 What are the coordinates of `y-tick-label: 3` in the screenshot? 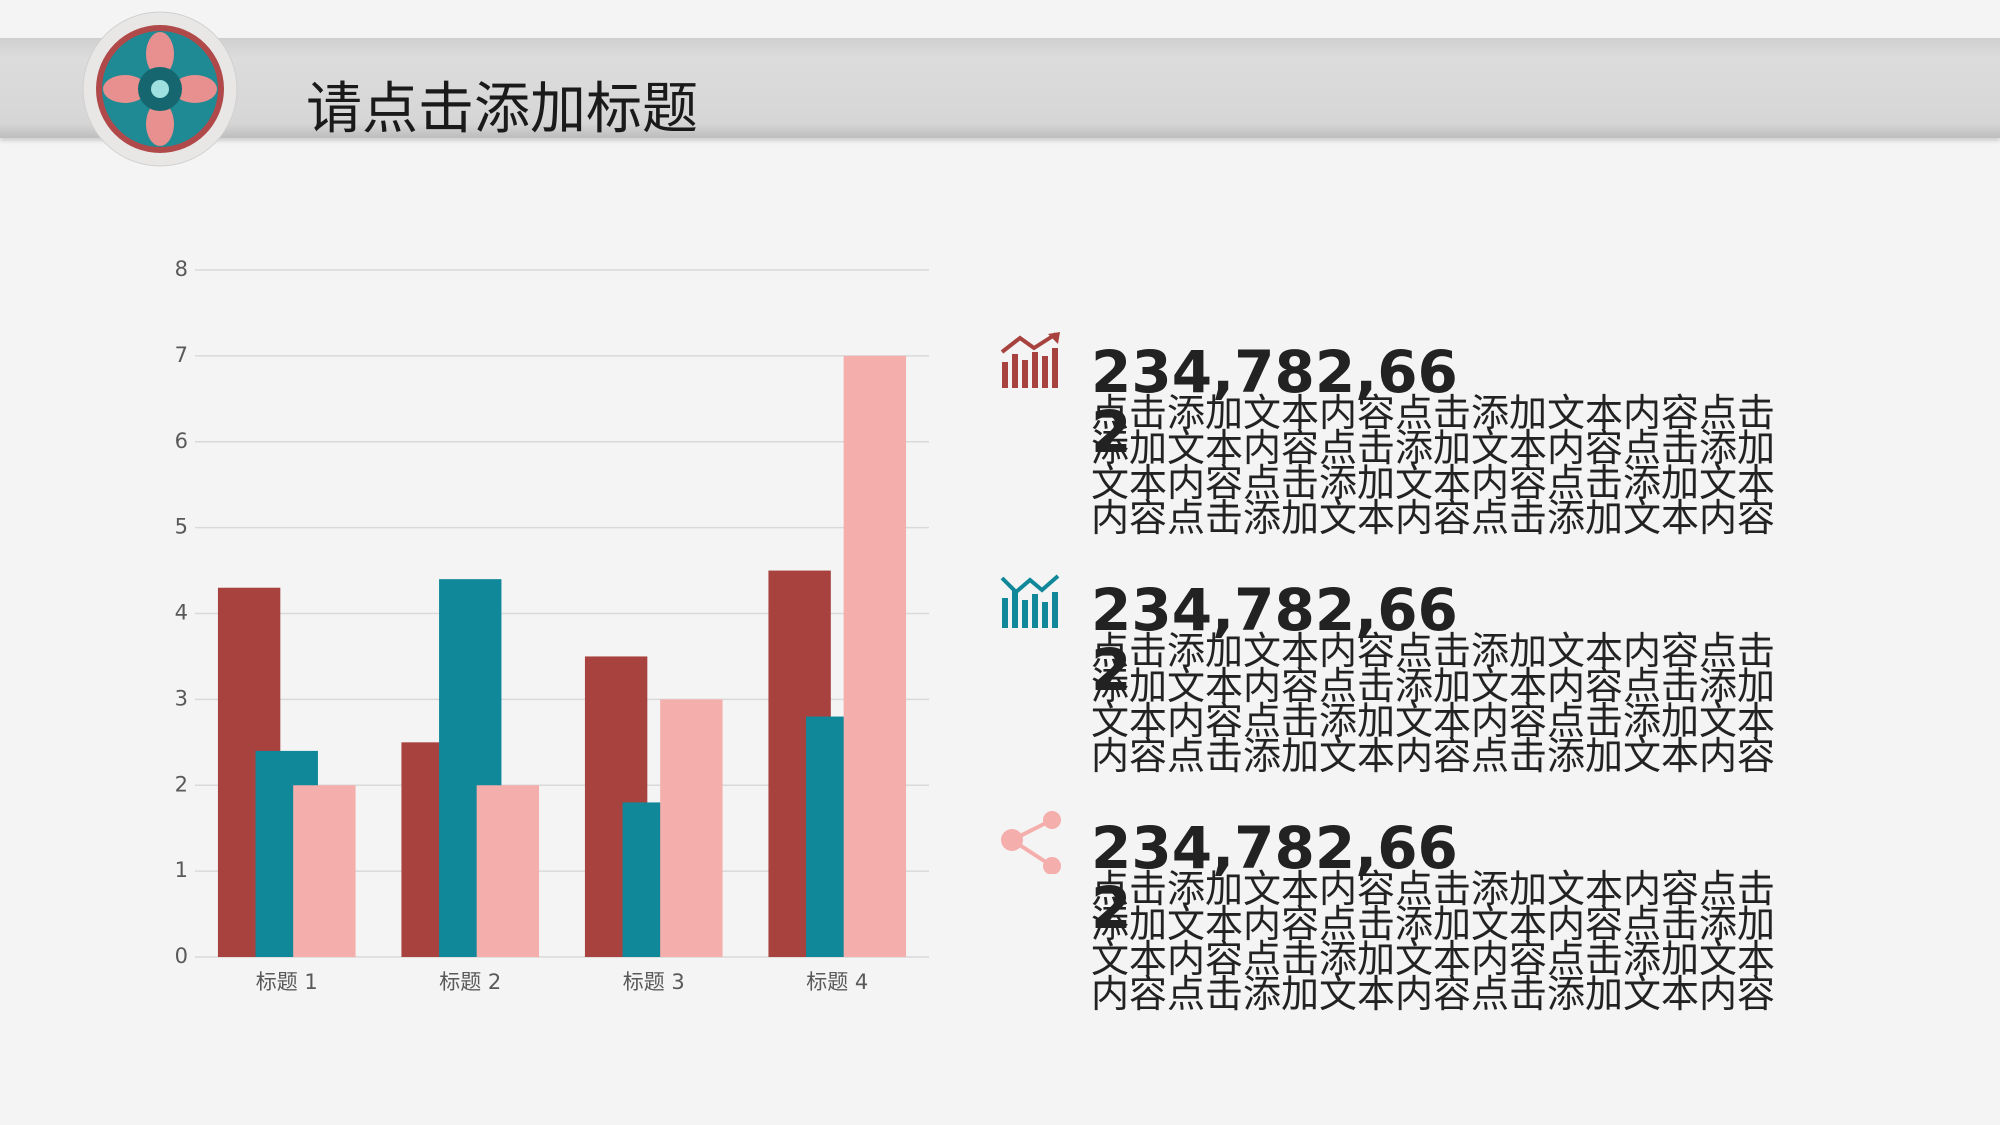 It's located at (181, 698).